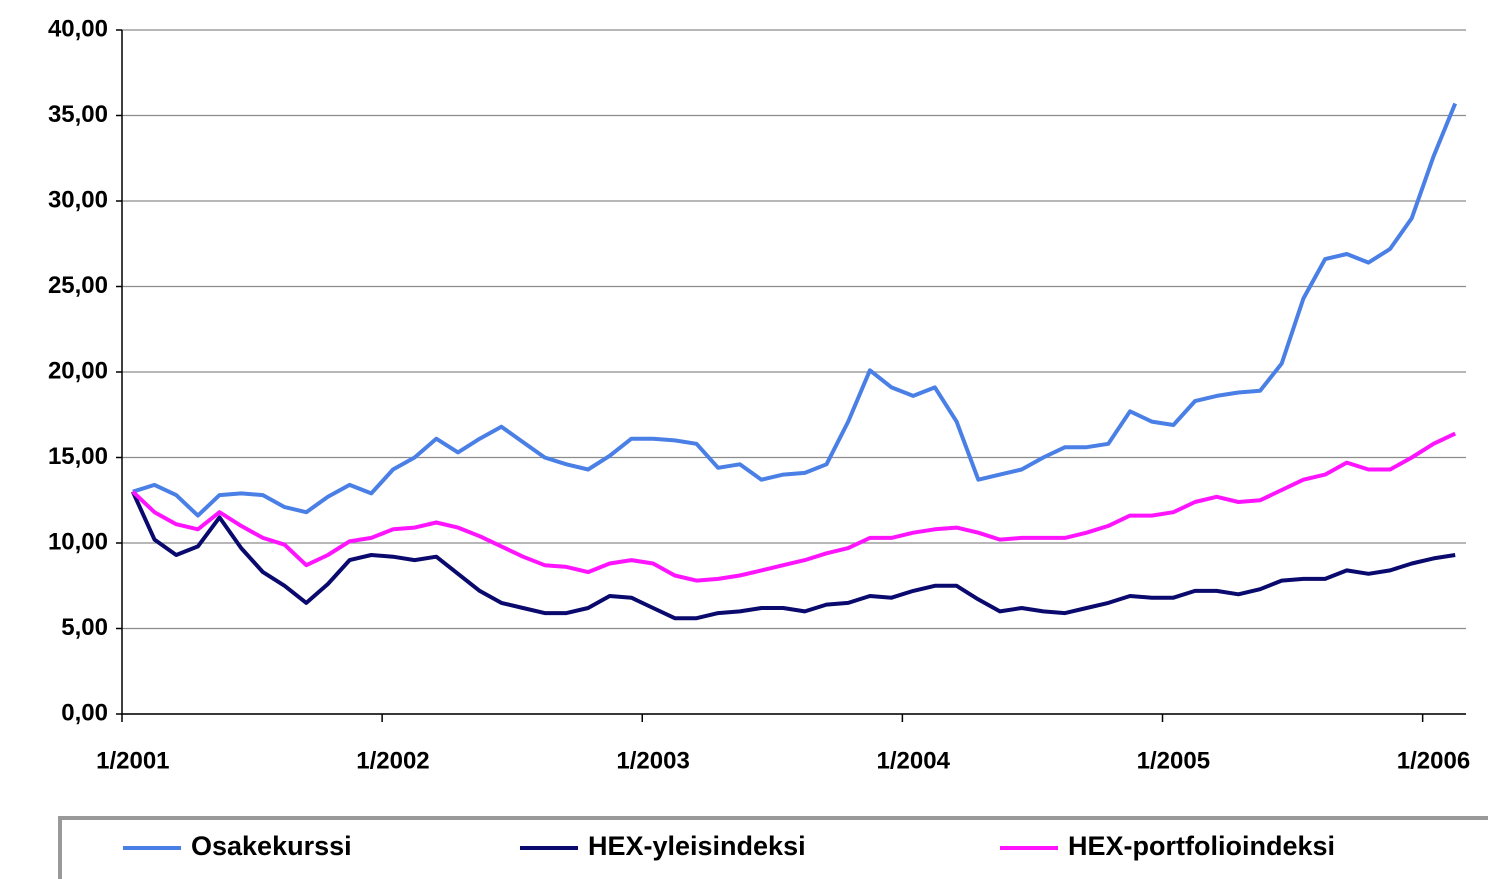  I want to click on x-tick-label: 1/2003, so click(652, 760).